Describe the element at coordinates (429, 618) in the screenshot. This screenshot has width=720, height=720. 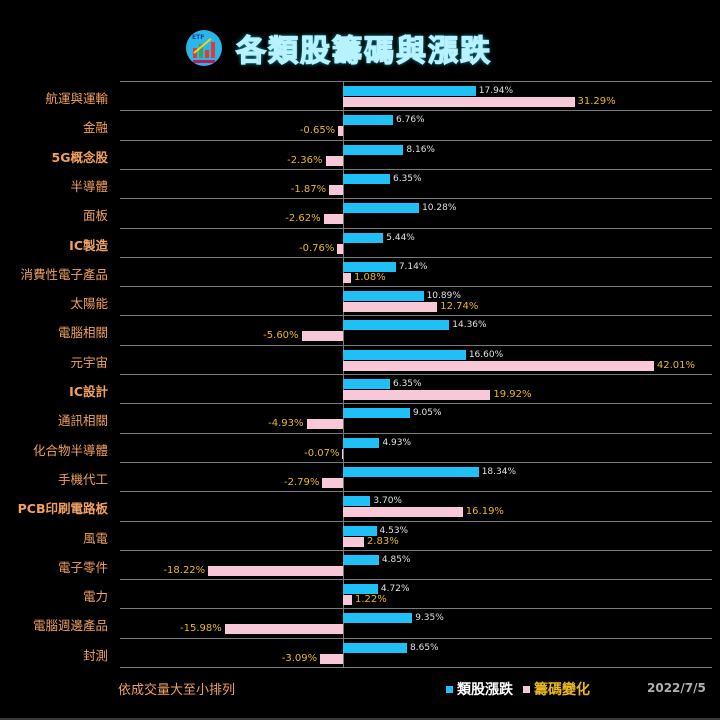
I see `data-label: 9.35%` at that location.